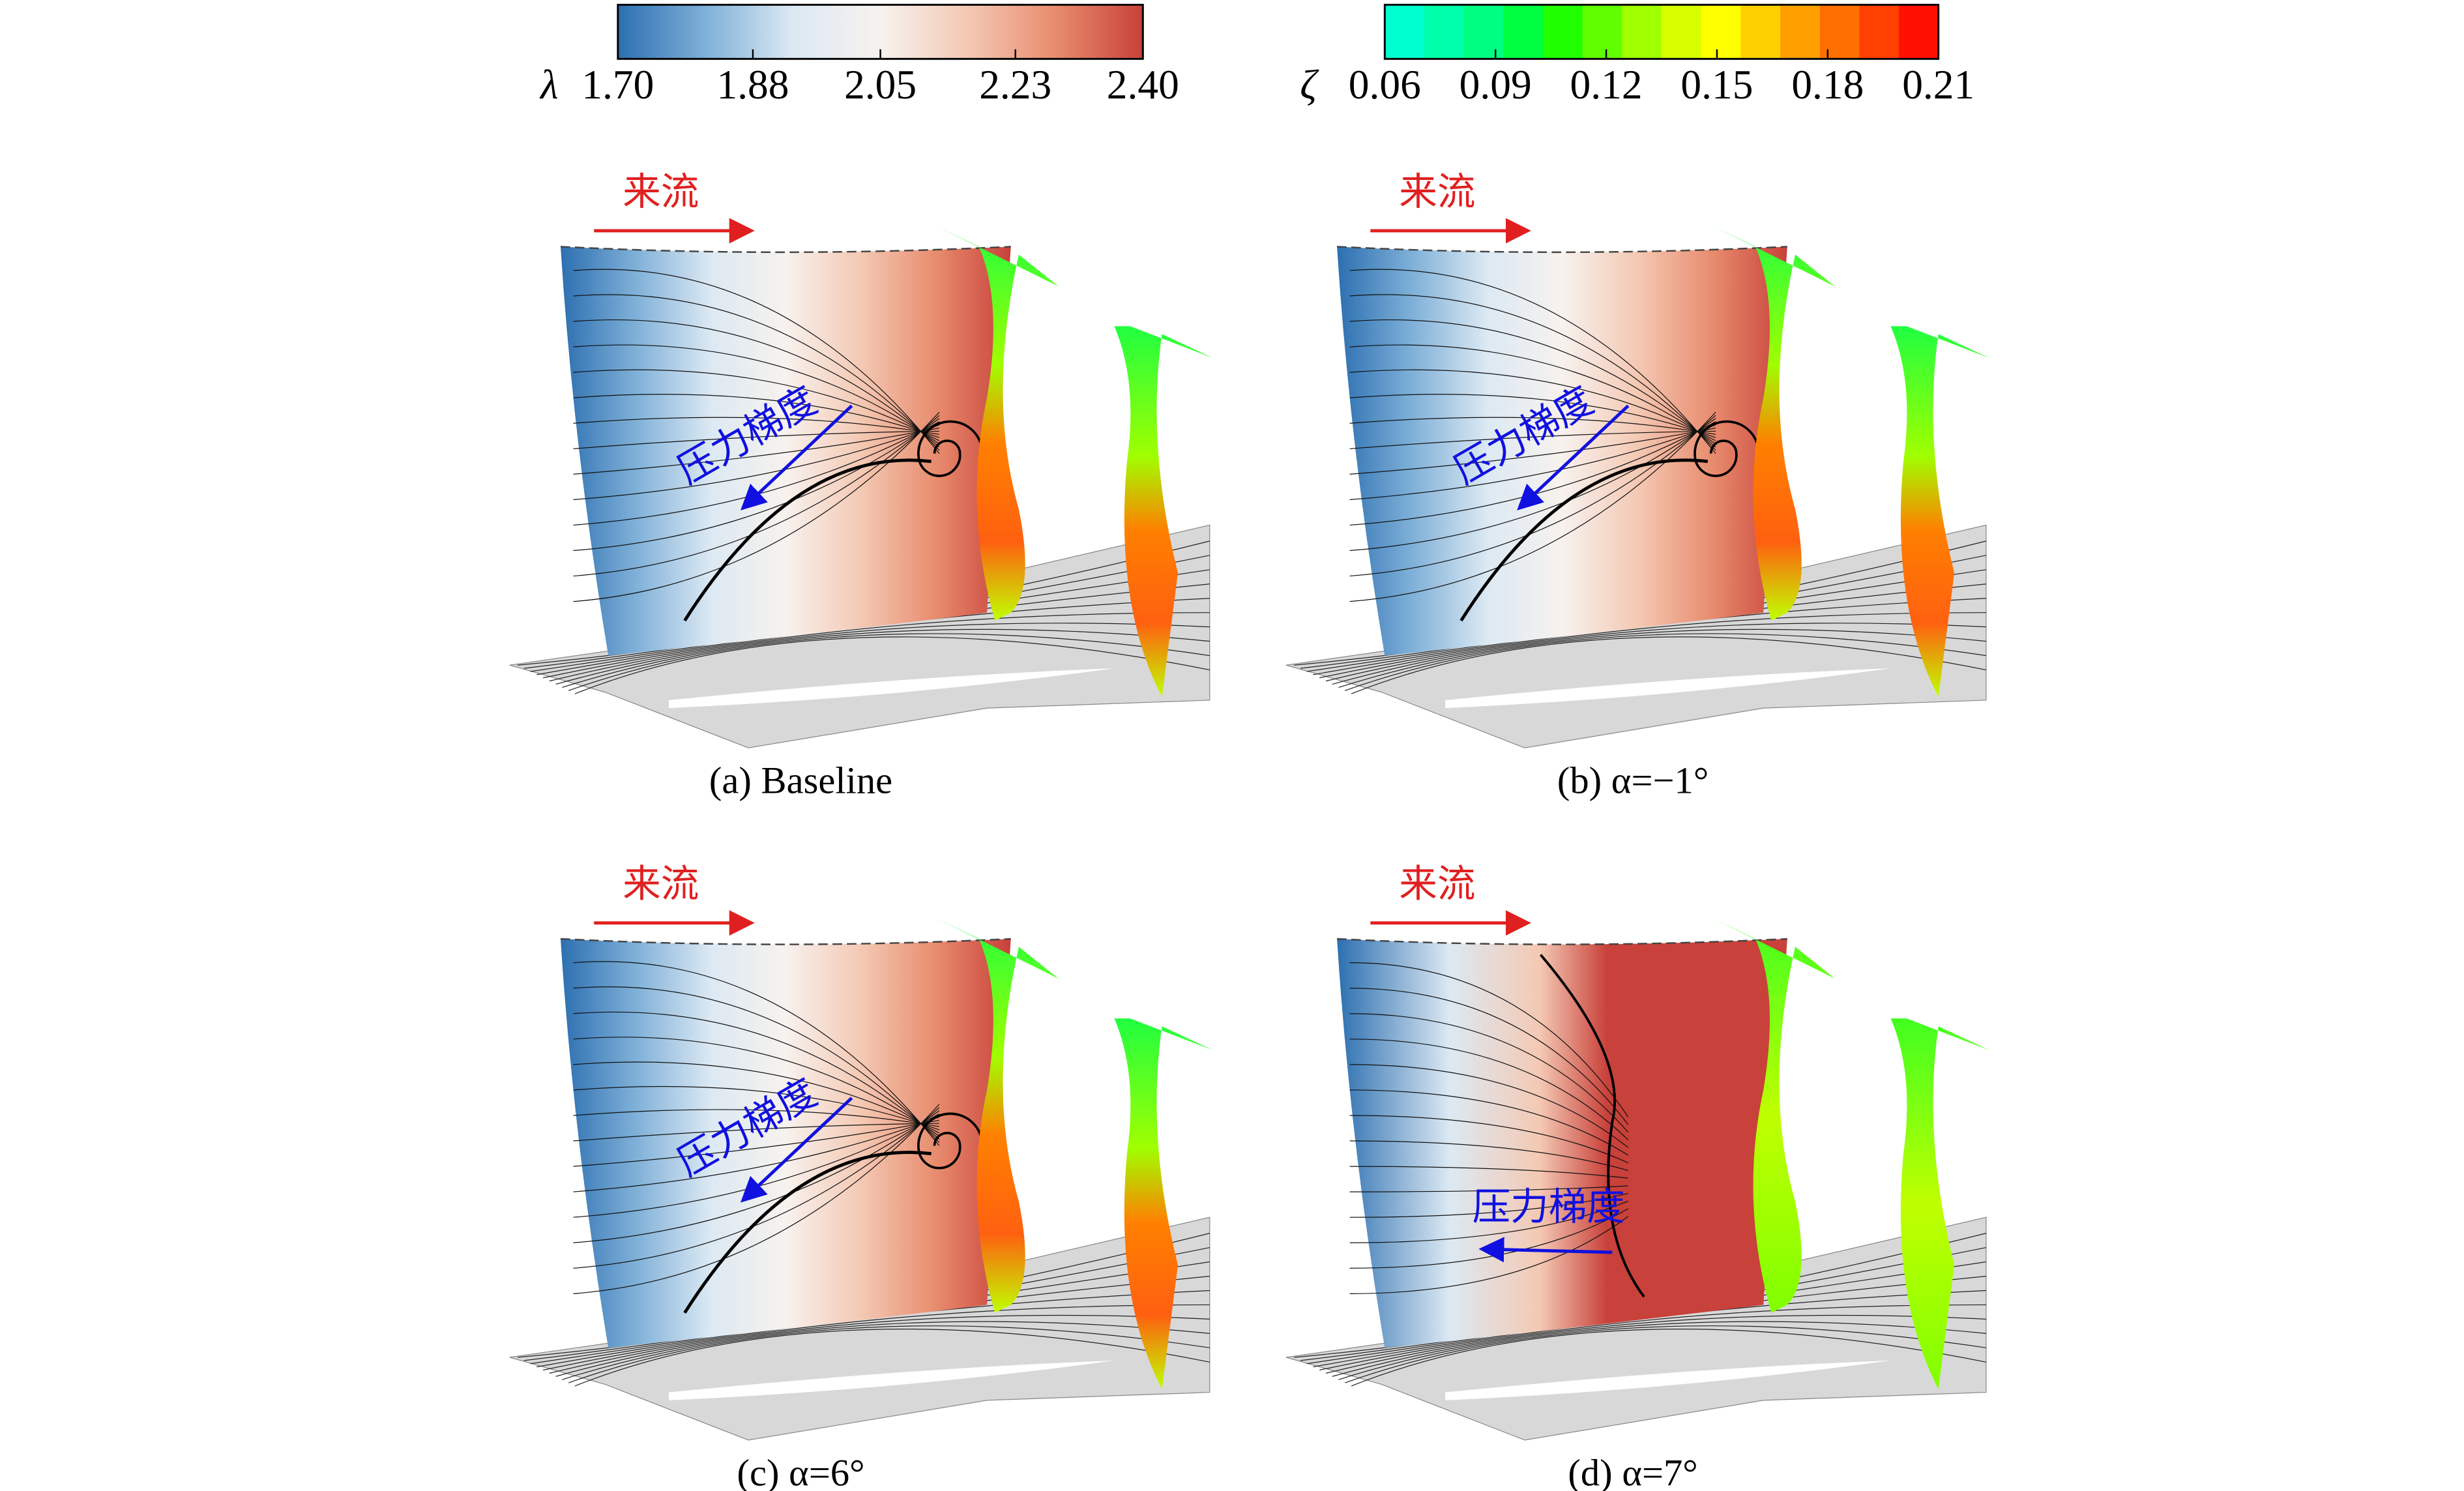 The height and width of the screenshot is (1491, 2464). Describe the element at coordinates (1143, 85) in the screenshot. I see `colorbar-tick-label: 2.40` at that location.